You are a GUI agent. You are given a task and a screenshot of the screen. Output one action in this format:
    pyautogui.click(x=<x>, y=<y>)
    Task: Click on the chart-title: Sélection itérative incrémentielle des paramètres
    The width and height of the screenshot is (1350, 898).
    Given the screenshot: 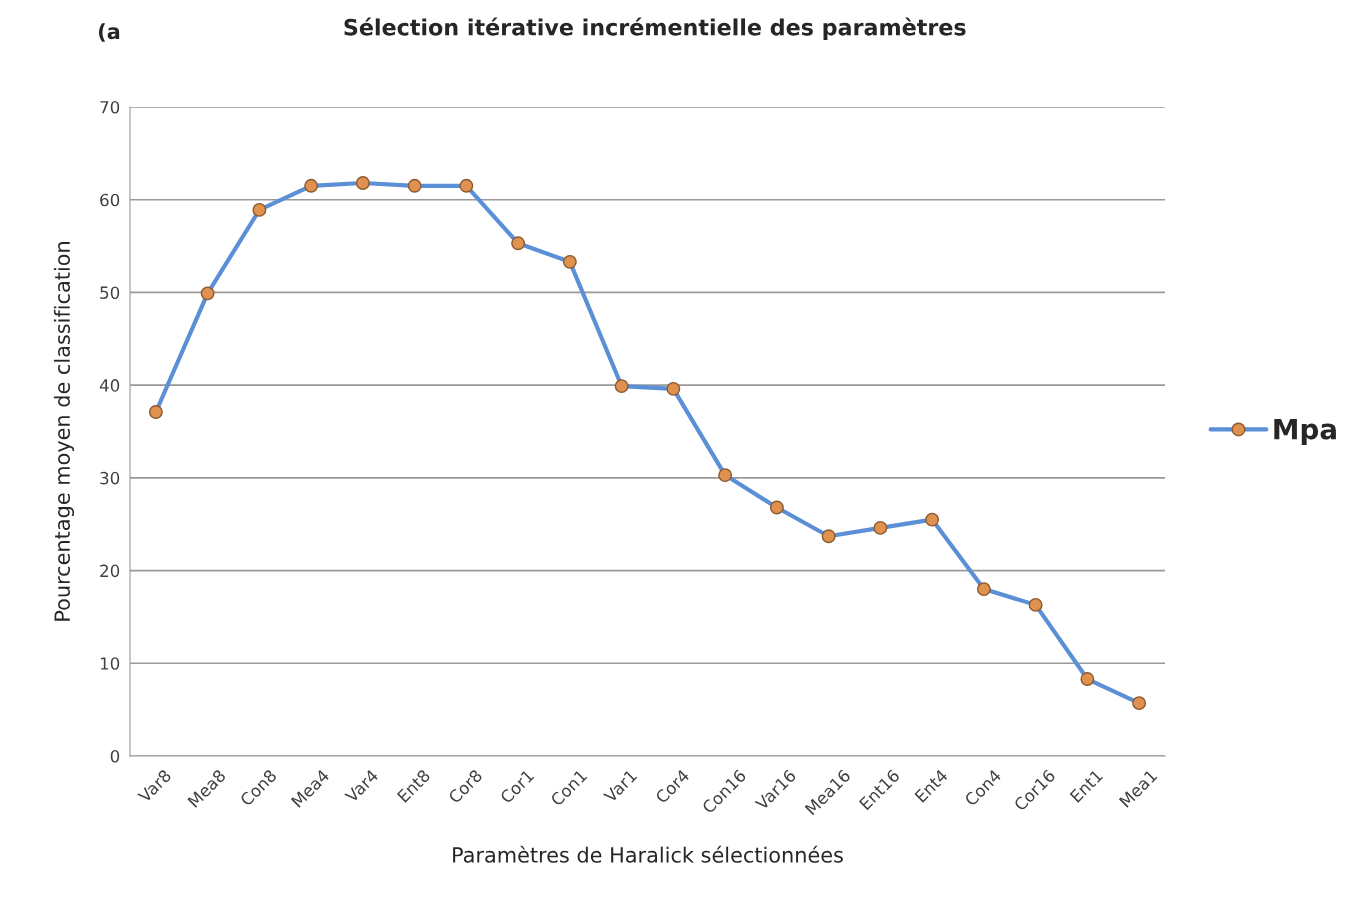 What is the action you would take?
    pyautogui.click(x=655, y=28)
    